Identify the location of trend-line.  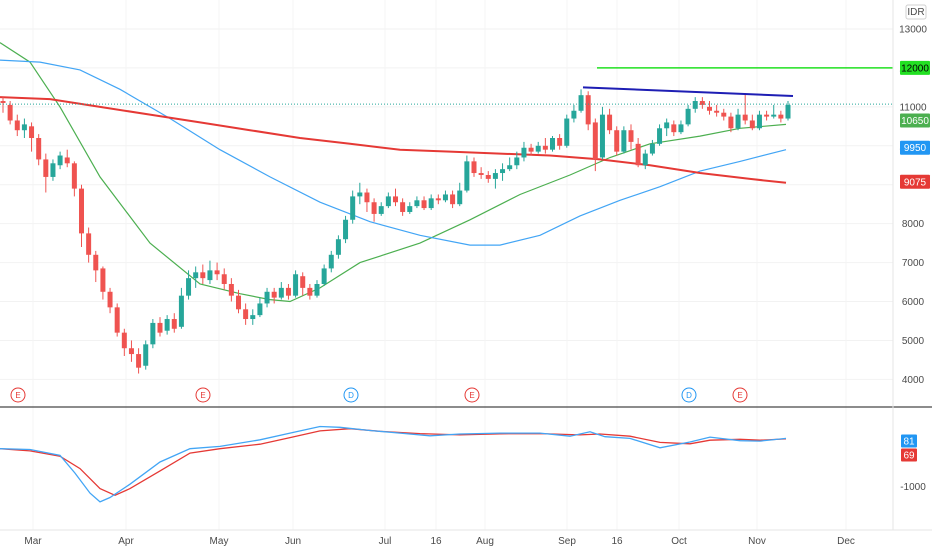
(688, 91).